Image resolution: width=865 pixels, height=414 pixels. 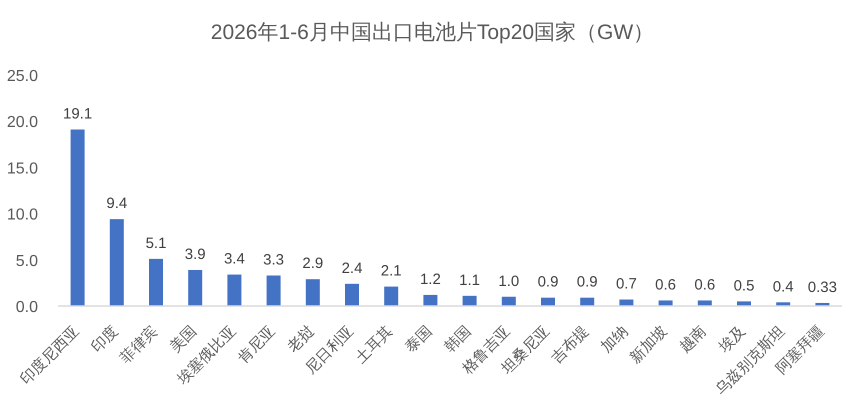 What do you see at coordinates (313, 263) in the screenshot?
I see `data-label: 2.9` at bounding box center [313, 263].